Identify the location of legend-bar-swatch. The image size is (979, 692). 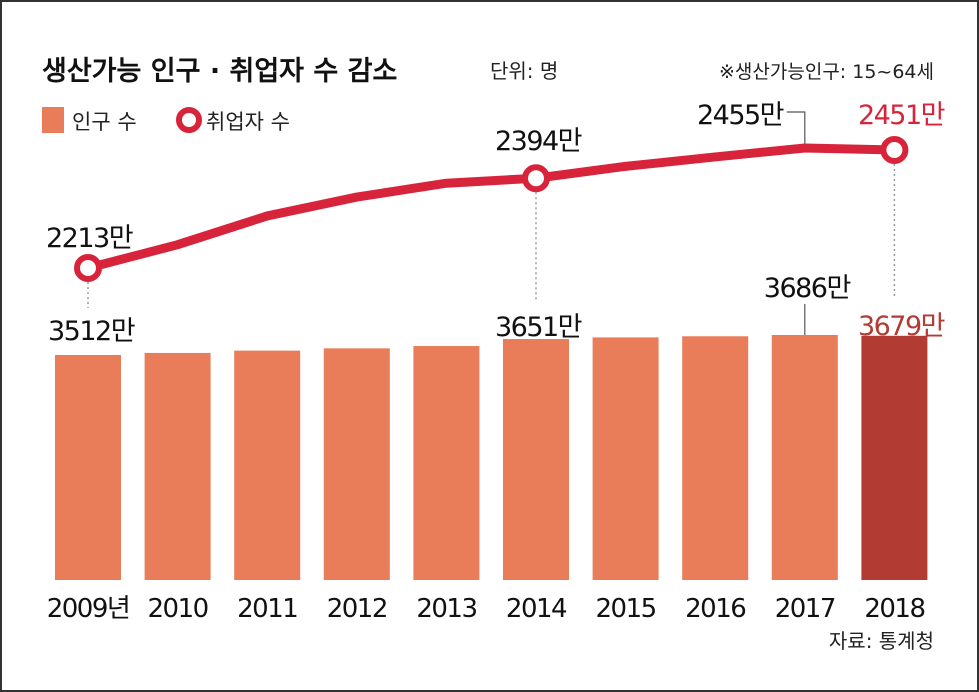
(53, 120).